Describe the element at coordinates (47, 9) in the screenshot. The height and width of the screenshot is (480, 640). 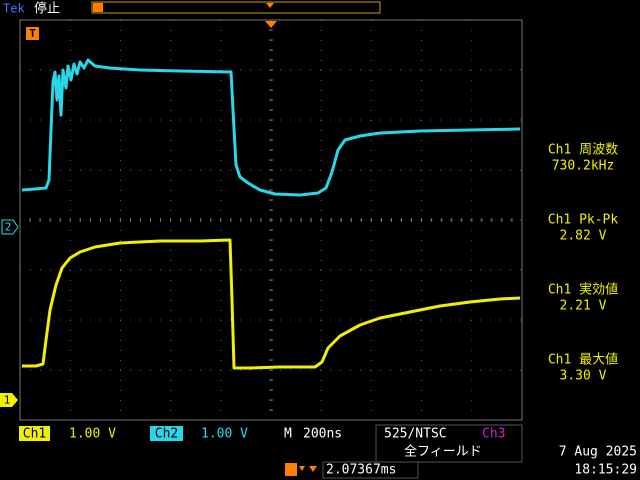
I see `status: 停止` at that location.